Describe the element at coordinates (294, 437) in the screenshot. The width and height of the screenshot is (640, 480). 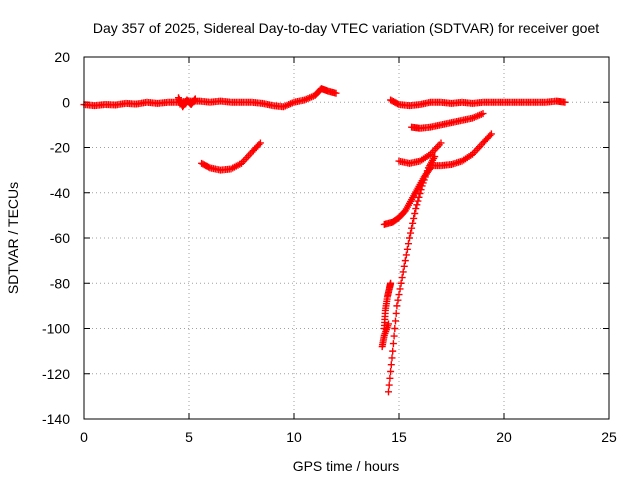
I see `x-tick-label: 10` at that location.